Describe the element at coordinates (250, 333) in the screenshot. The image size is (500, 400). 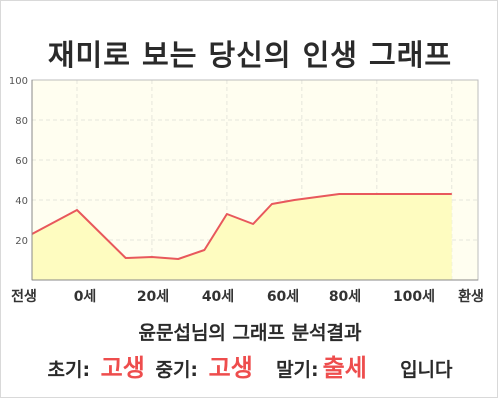
I see `analysis-title: 윤문섭님의 그래프 분석결과` at that location.